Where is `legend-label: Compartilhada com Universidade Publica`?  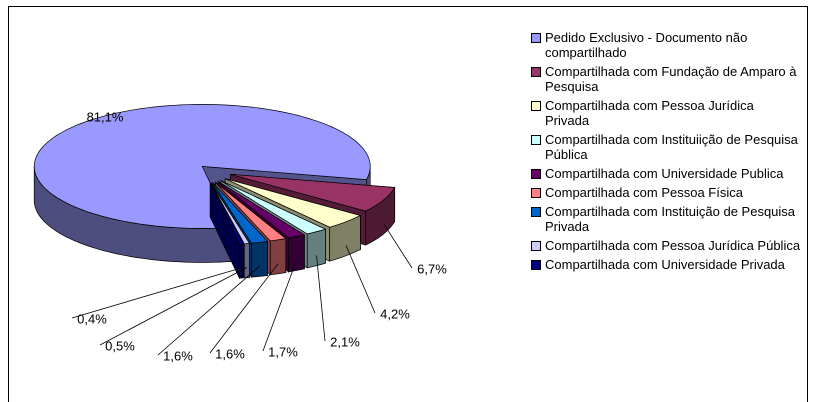 legend-label: Compartilhada com Universidade Publica is located at coordinates (664, 173).